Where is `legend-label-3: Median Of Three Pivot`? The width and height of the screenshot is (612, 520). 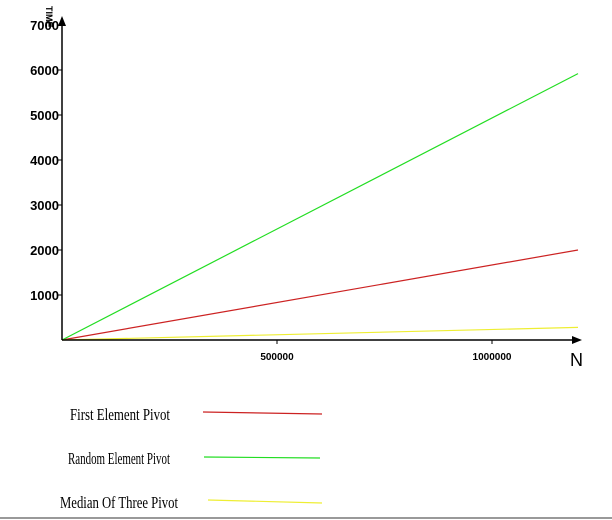
legend-label-3: Median Of Three Pivot is located at coordinates (119, 502).